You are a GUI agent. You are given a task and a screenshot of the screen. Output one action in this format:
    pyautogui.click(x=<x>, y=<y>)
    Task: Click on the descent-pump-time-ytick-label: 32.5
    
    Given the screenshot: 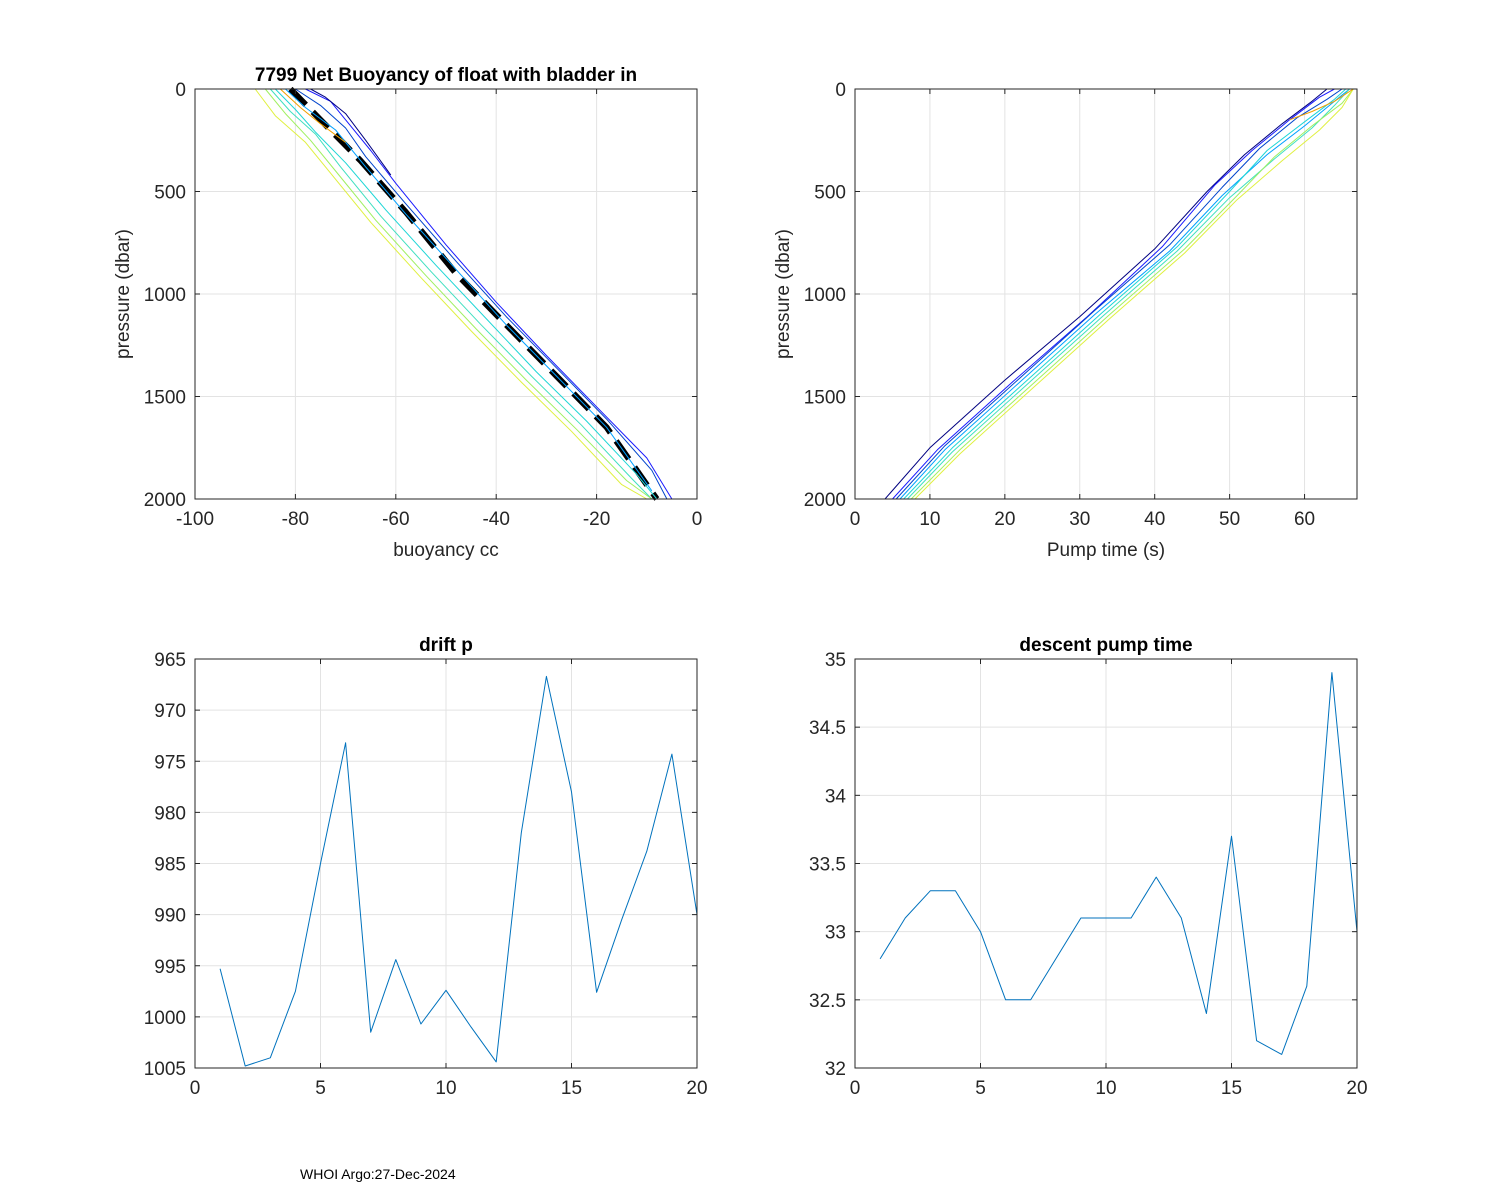 What is the action you would take?
    pyautogui.click(x=827, y=1001)
    